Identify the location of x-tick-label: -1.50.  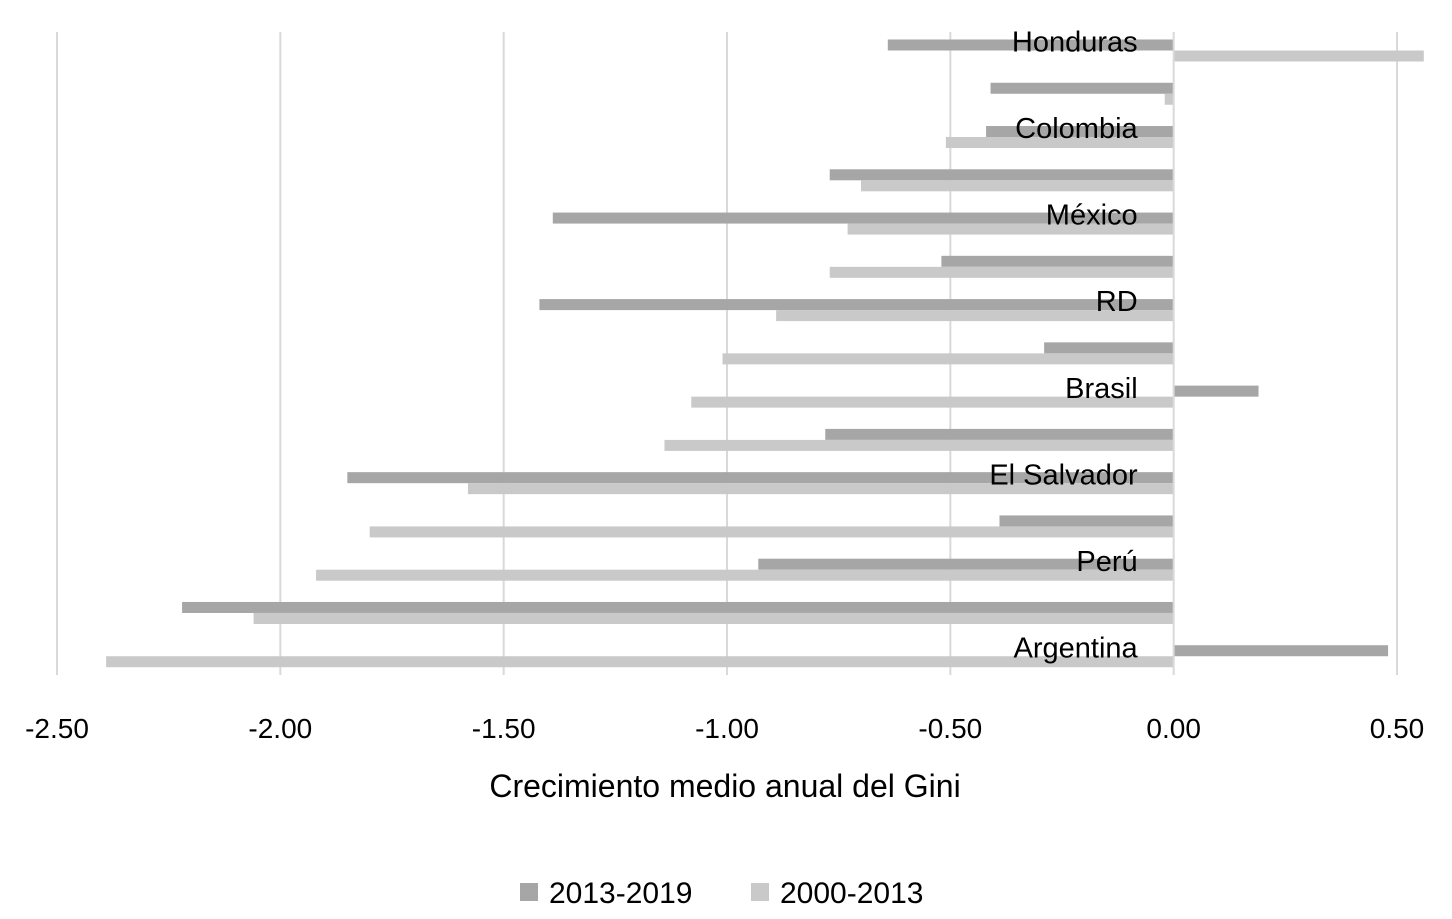
(504, 728).